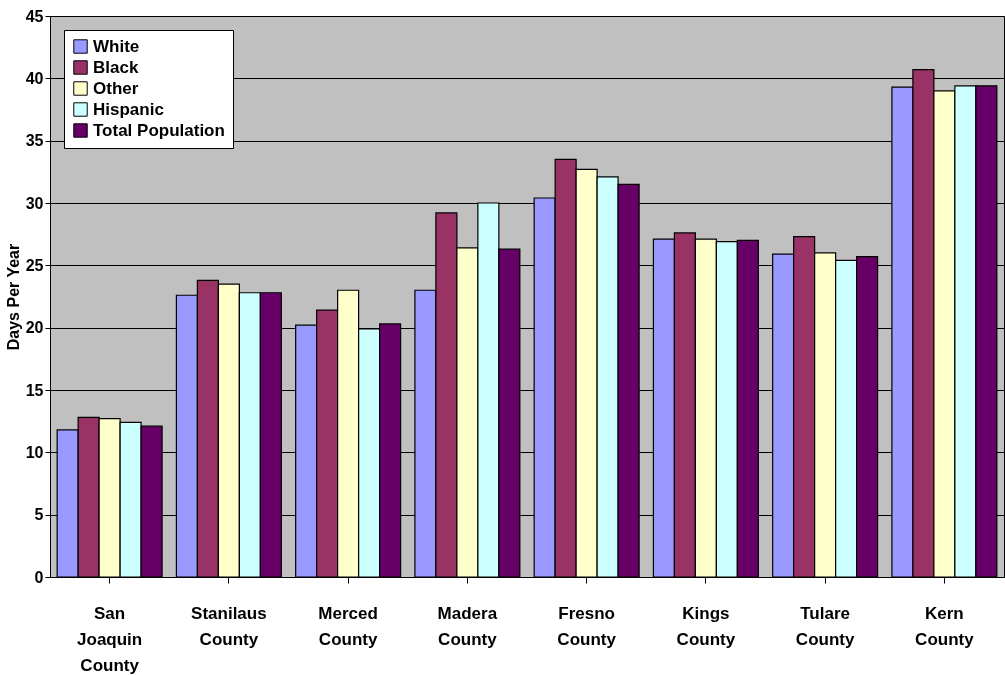 The height and width of the screenshot is (675, 1005). What do you see at coordinates (34, 328) in the screenshot?
I see `y-tick-label: 20` at bounding box center [34, 328].